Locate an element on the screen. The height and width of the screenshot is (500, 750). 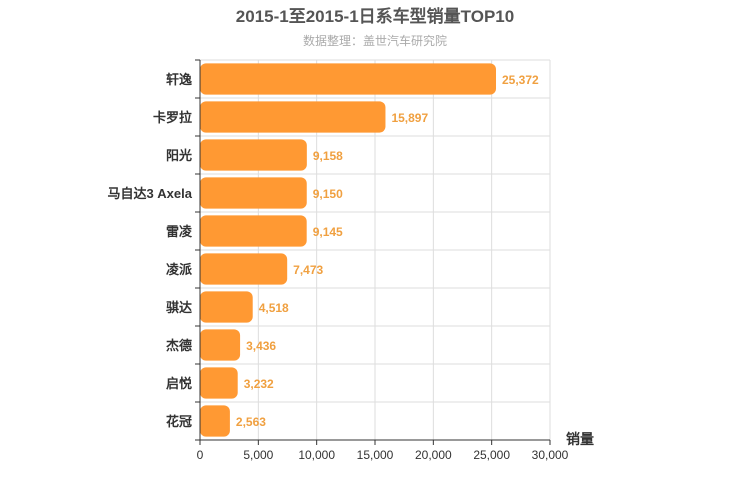
category-label: 阳光 is located at coordinates (179, 155).